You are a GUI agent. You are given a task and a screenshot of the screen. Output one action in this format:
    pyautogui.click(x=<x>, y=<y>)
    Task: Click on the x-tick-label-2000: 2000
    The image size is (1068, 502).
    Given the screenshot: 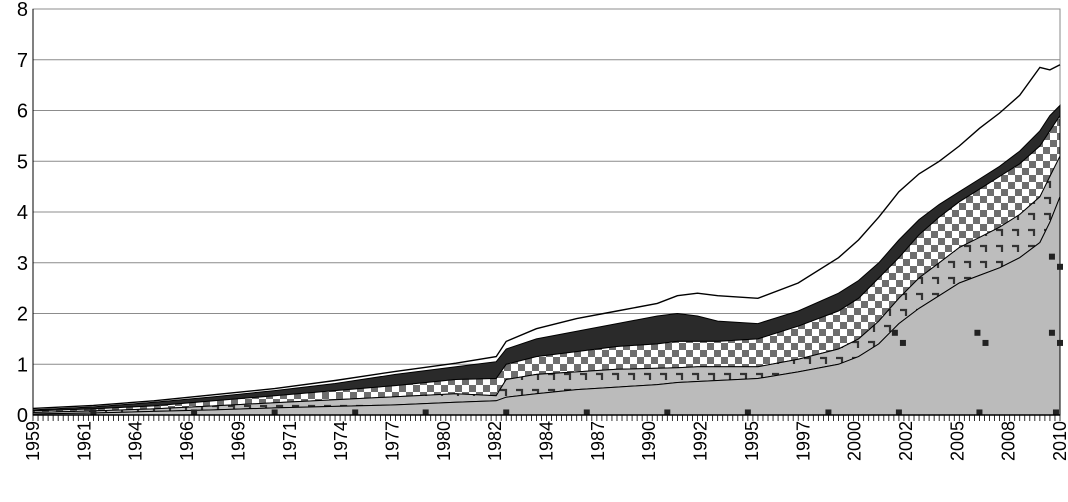 What is the action you would take?
    pyautogui.click(x=855, y=441)
    